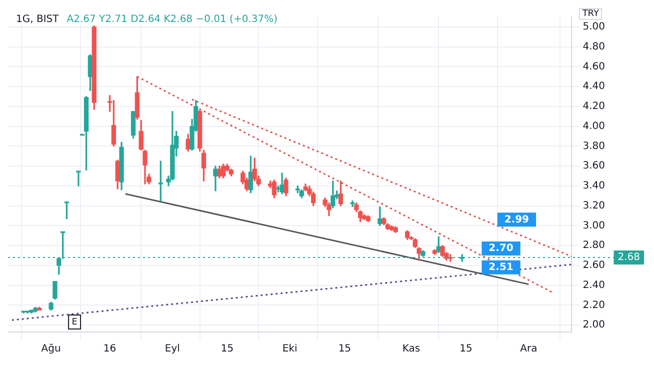 Image resolution: width=654 pixels, height=366 pixels. What do you see at coordinates (593, 126) in the screenshot?
I see `y-tick-label: 4.00` at bounding box center [593, 126].